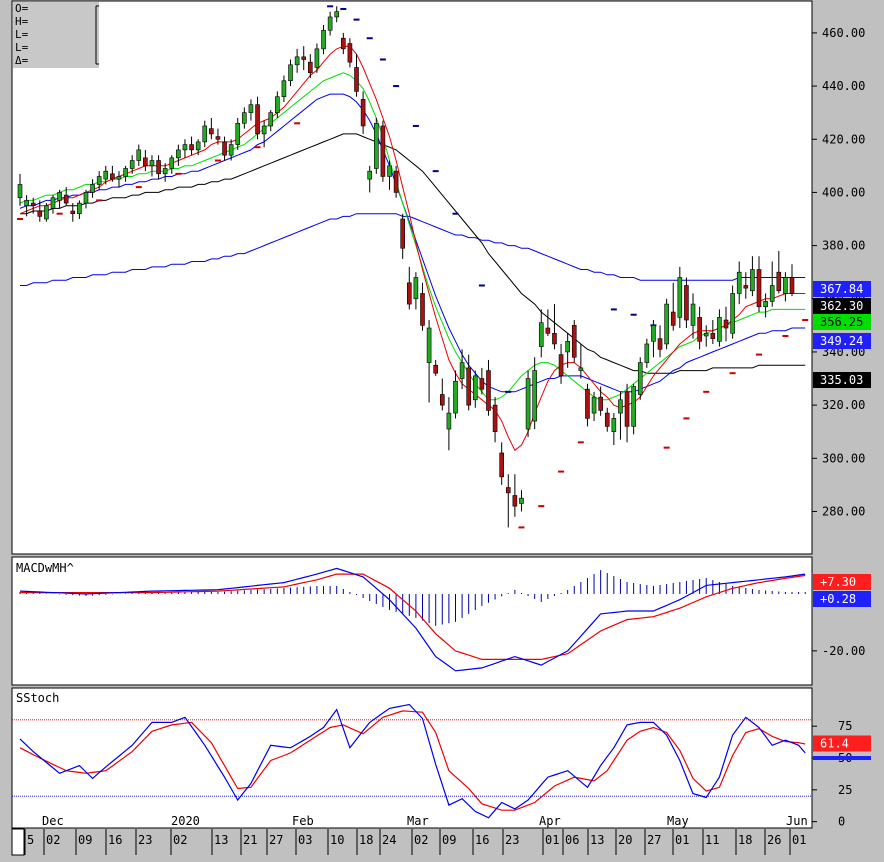 Image resolution: width=884 pixels, height=862 pixels. What do you see at coordinates (774, 840) in the screenshot?
I see `x-tick-label: 26` at bounding box center [774, 840].